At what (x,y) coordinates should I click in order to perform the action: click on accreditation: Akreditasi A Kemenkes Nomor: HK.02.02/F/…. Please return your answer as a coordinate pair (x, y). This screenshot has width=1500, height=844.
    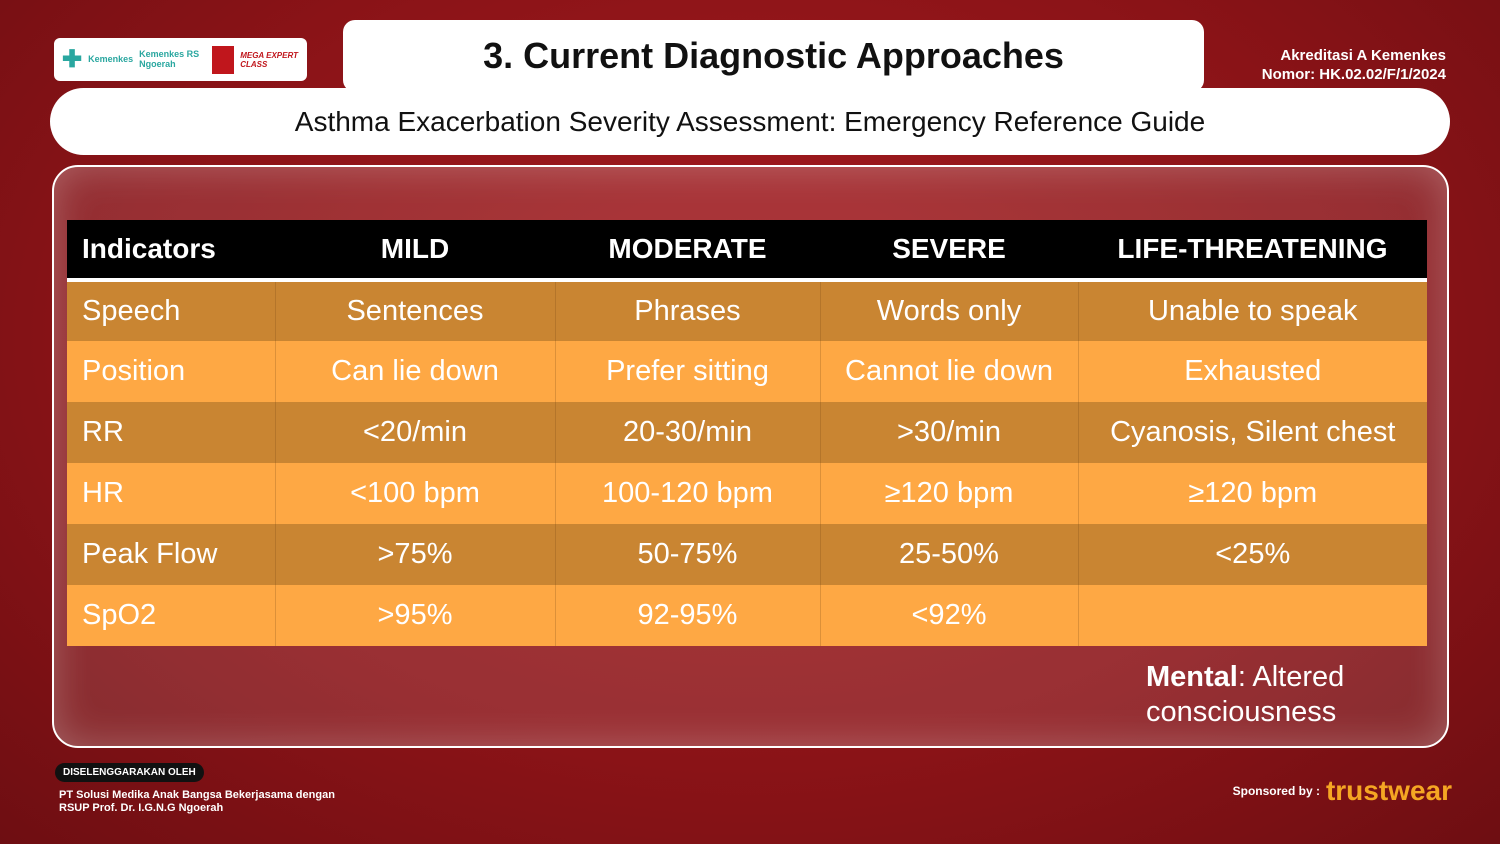
    Looking at the image, I should click on (1354, 65).